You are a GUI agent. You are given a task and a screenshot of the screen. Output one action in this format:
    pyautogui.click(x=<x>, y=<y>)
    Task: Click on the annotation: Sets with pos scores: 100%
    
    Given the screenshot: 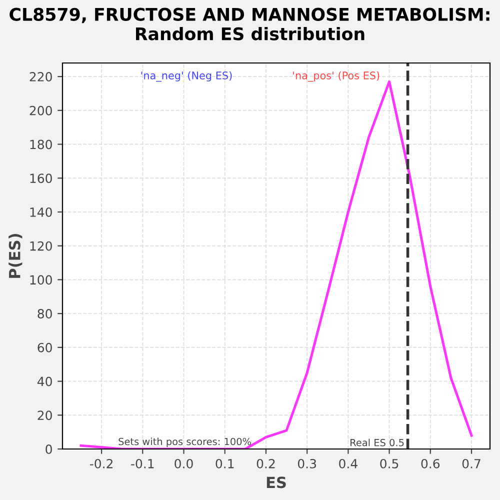 What is the action you would take?
    pyautogui.click(x=184, y=443)
    